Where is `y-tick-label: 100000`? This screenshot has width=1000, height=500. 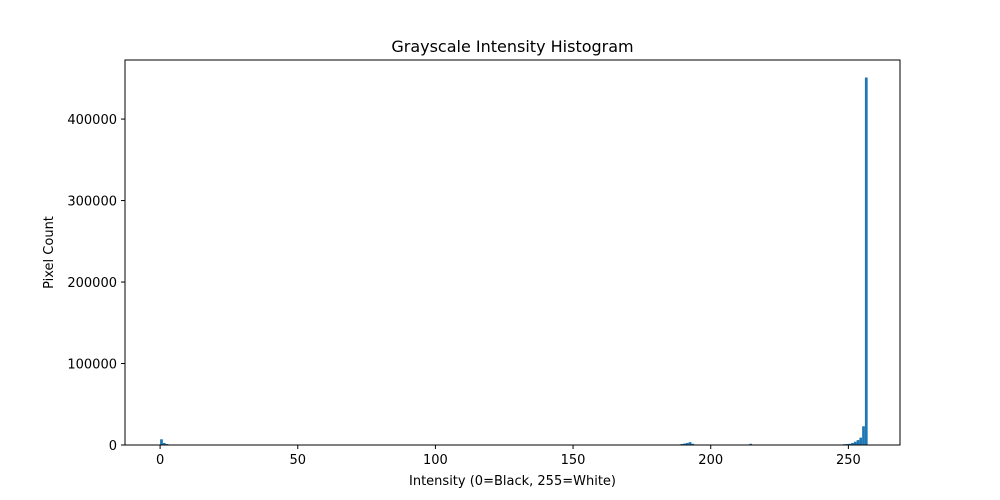 y-tick-label: 100000 is located at coordinates (92, 365).